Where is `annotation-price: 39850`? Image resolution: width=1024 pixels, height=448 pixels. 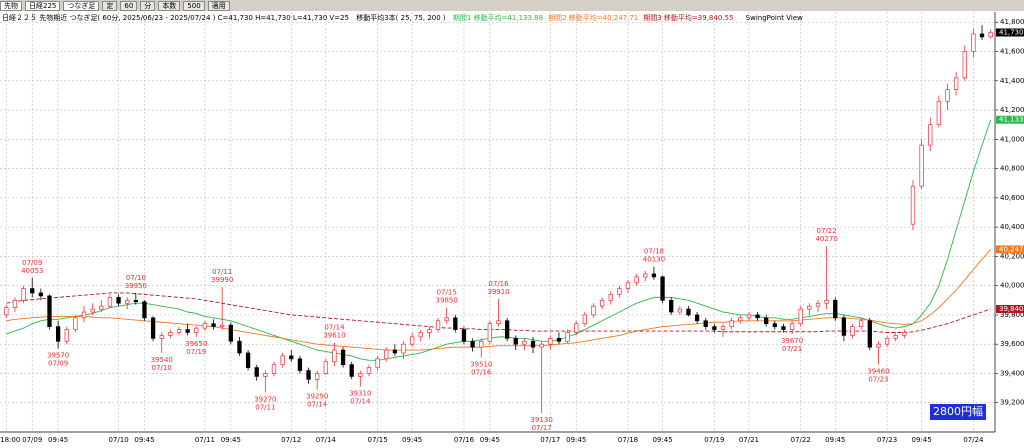
annotation-price: 39850 is located at coordinates (447, 301).